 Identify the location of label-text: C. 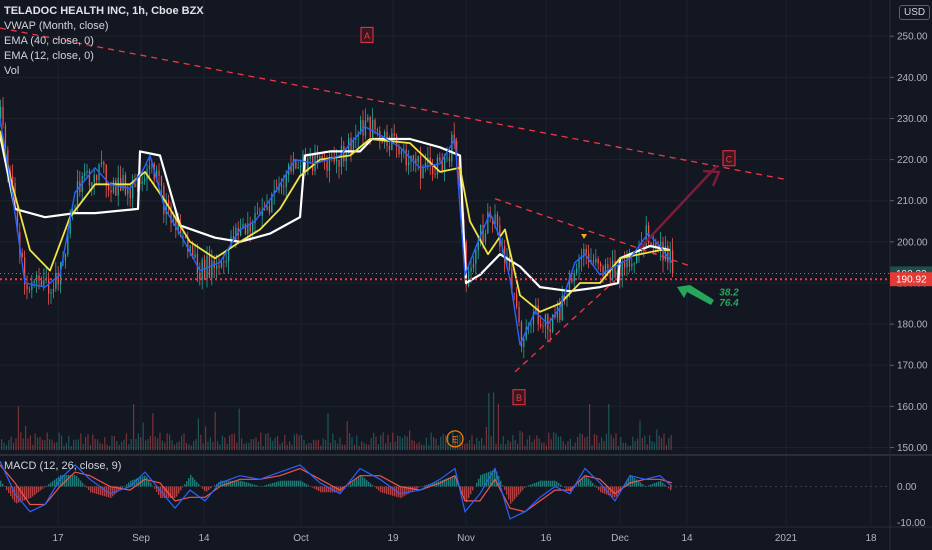
(729, 159).